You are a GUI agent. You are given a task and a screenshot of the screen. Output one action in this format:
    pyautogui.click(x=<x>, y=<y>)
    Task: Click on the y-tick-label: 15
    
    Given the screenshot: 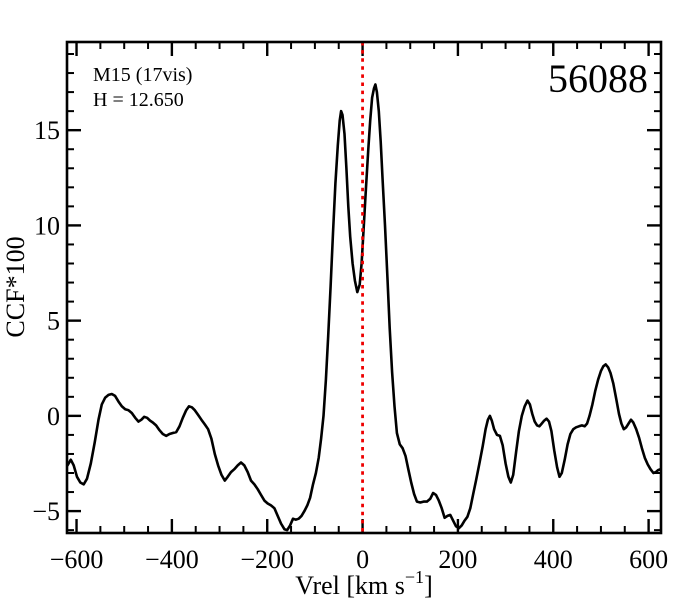 What is the action you would take?
    pyautogui.click(x=47, y=130)
    